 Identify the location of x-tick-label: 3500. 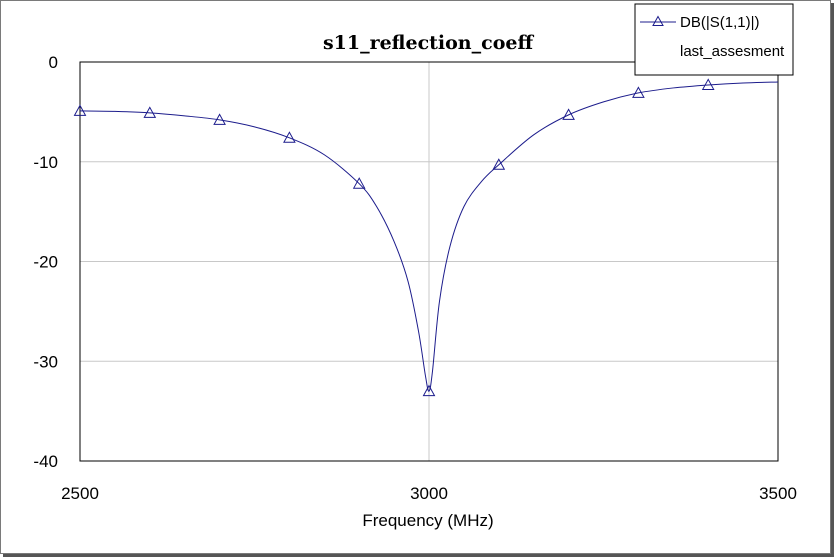
(778, 493).